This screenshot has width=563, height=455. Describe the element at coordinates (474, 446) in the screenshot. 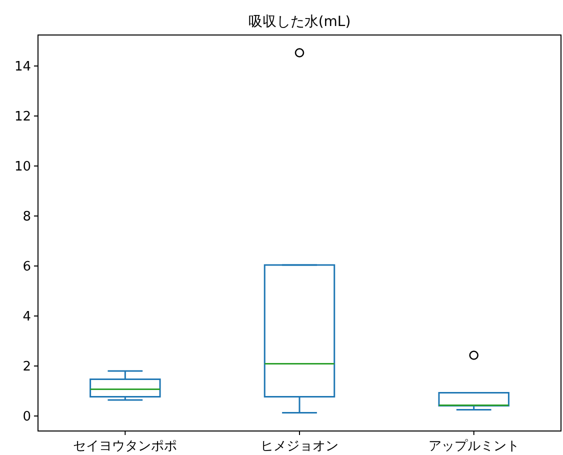

I see `x-tick-label: アップルミント` at that location.